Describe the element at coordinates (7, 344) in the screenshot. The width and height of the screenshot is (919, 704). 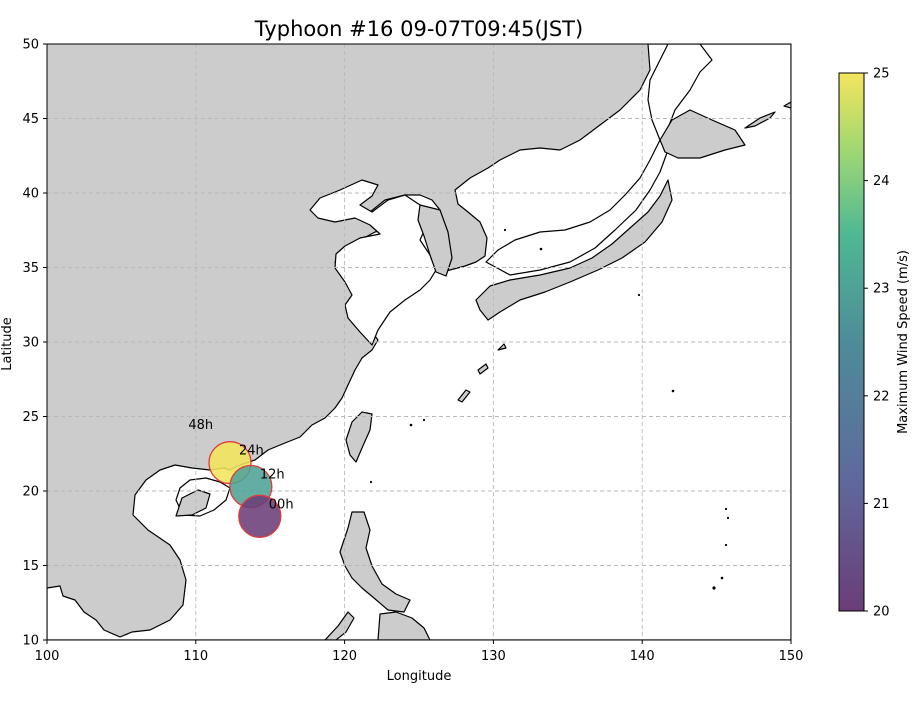
I see `y-axis-label: Latitude` at that location.